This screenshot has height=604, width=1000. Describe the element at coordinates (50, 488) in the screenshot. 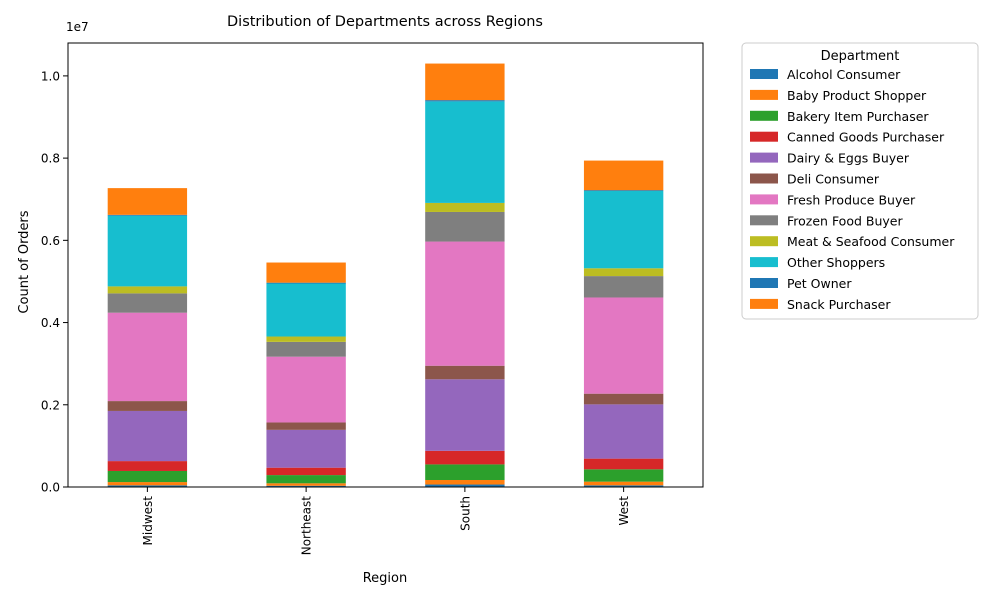

I see `y-tick-label: 0.0` at that location.